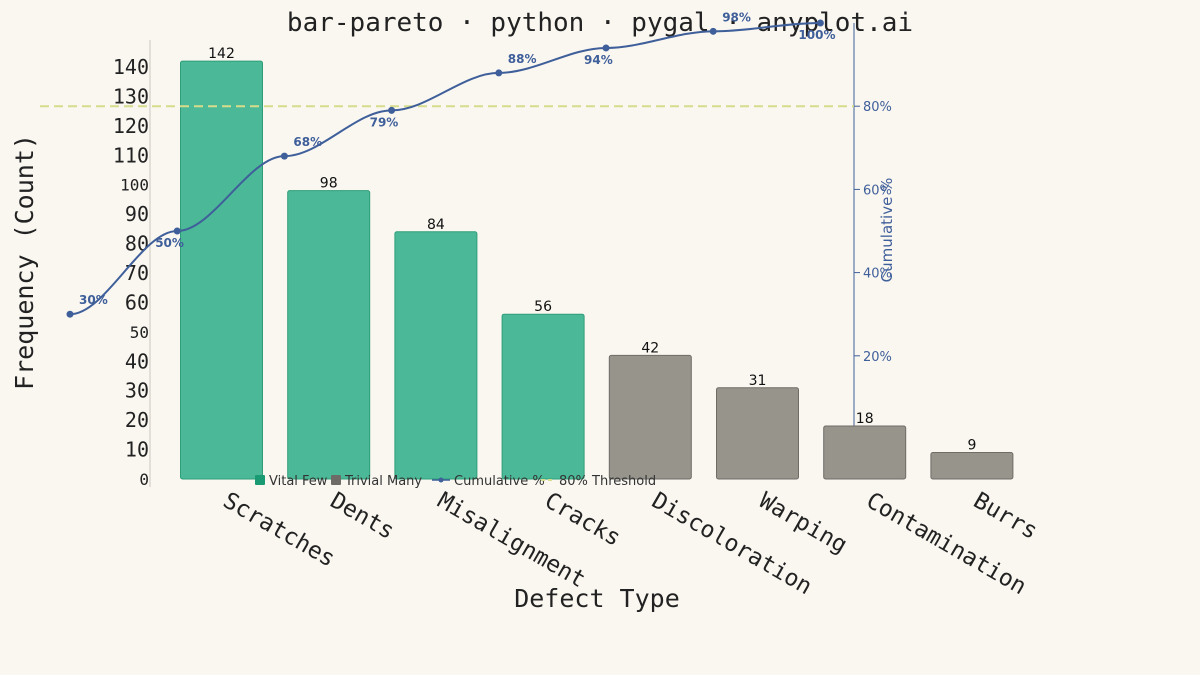 This screenshot has height=675, width=1200. Describe the element at coordinates (877, 107) in the screenshot. I see `y2-tick-label: 80%` at that location.